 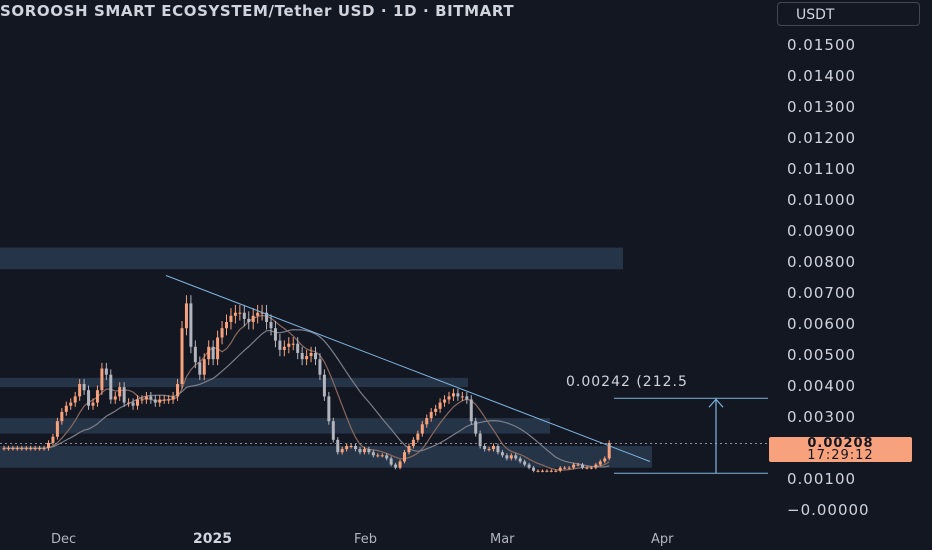 What do you see at coordinates (828, 510) in the screenshot?
I see `price-tick-label: −0.00000` at bounding box center [828, 510].